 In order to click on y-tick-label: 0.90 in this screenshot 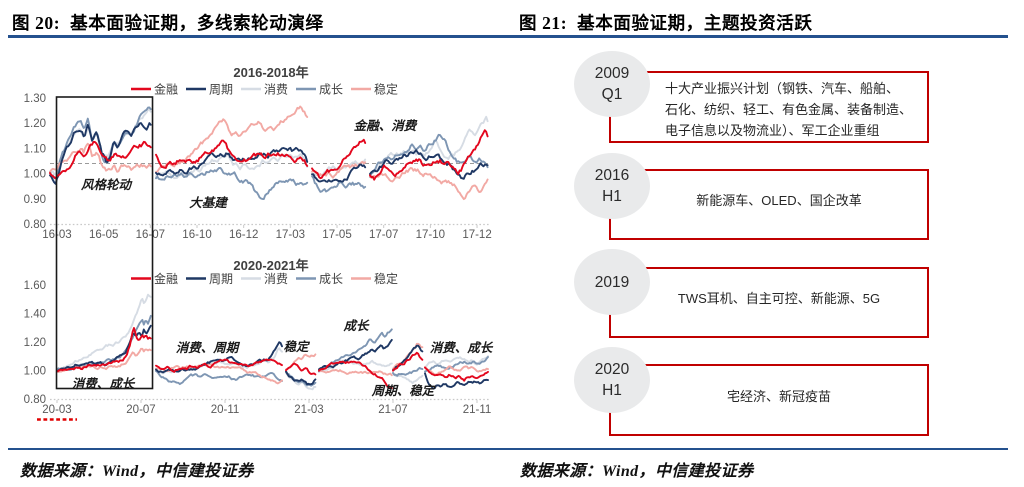, I will do `click(35, 200)`.